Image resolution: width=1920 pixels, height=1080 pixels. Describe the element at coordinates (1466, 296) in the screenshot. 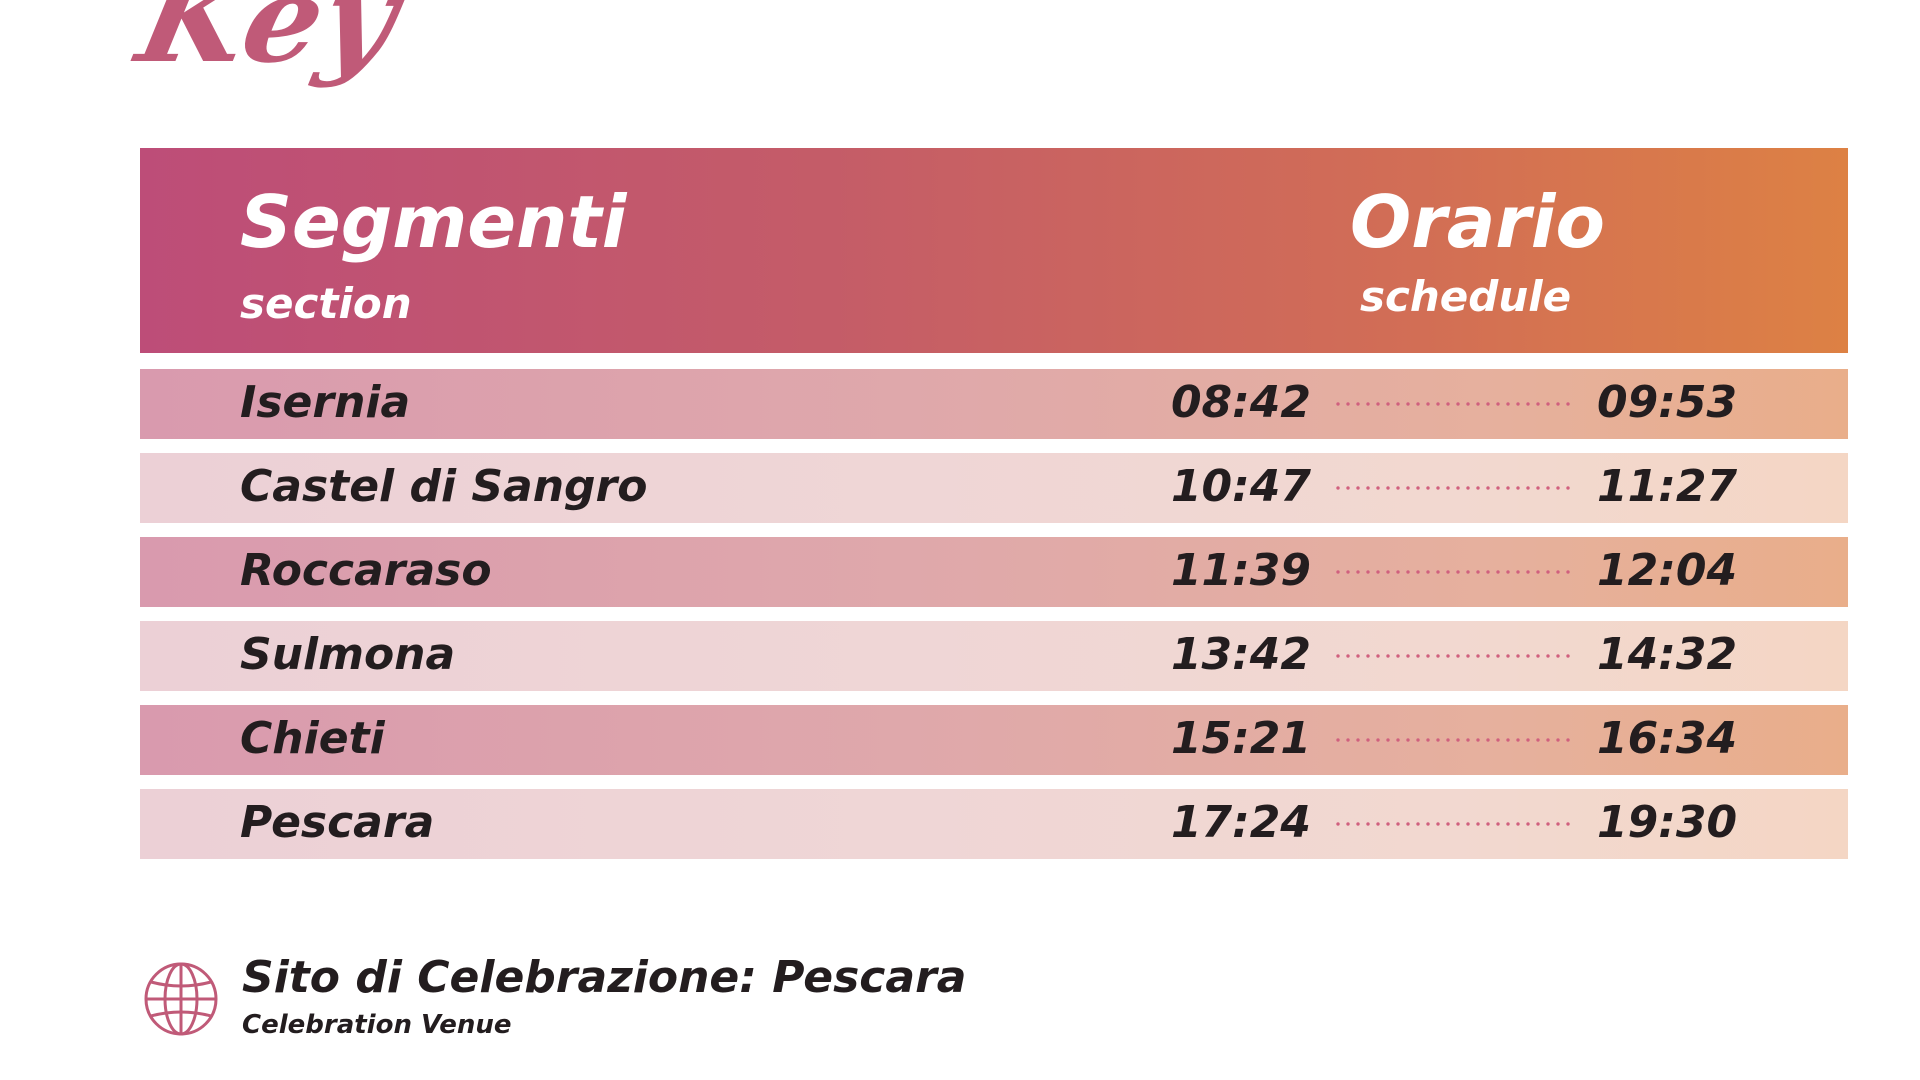

I see `schedule-subtitle: schedule` at that location.